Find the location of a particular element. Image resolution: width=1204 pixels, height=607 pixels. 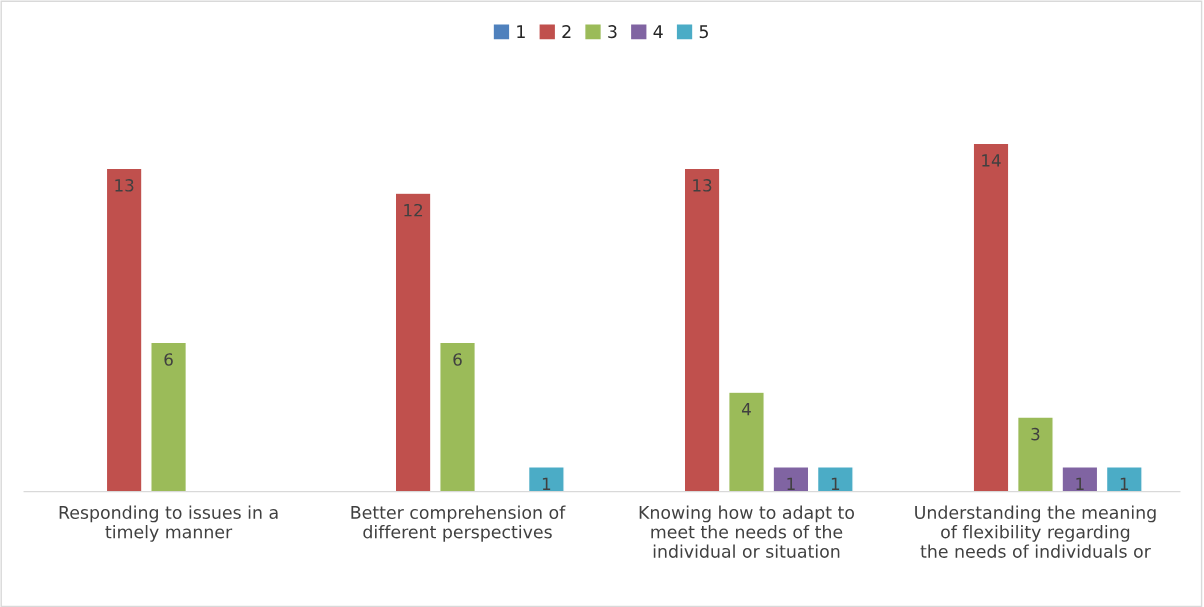

legend-label: 1 is located at coordinates (521, 31).